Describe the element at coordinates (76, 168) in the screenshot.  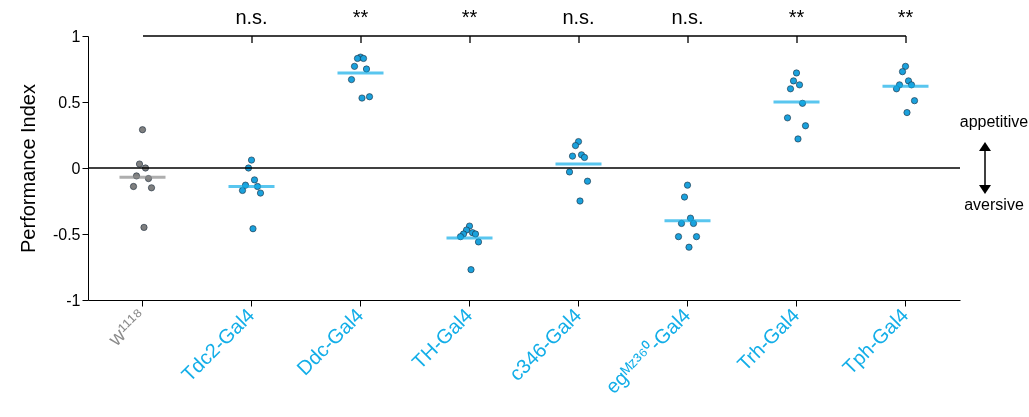
I see `y-tick-label: 0` at that location.